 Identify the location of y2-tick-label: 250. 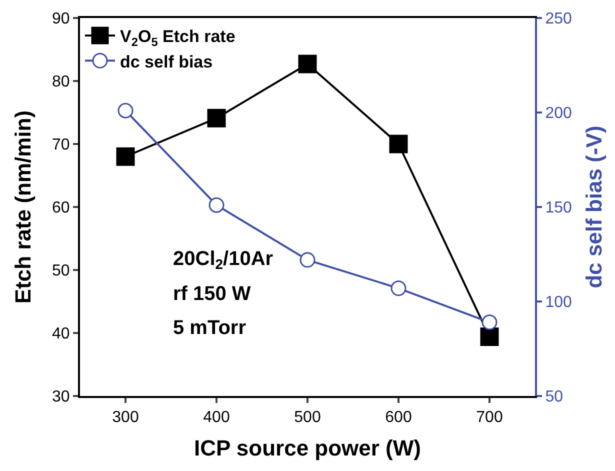
(558, 19).